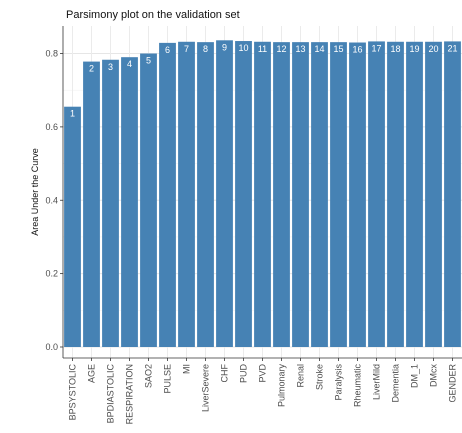  Describe the element at coordinates (263, 373) in the screenshot. I see `x-tick-label-PVD: PVD` at that location.